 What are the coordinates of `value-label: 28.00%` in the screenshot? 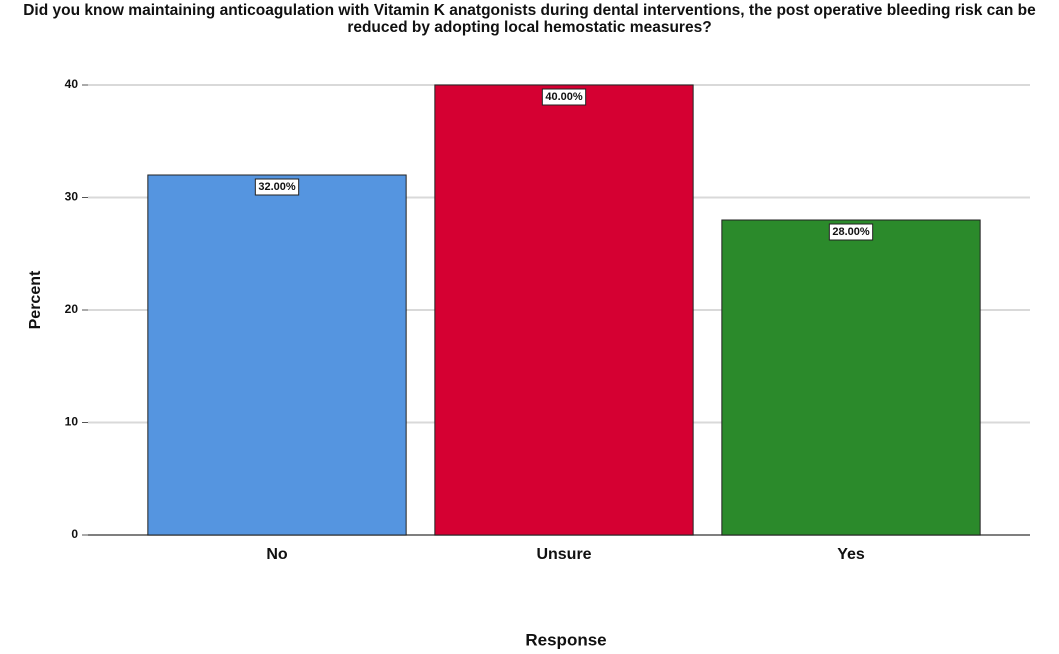 It's located at (851, 232).